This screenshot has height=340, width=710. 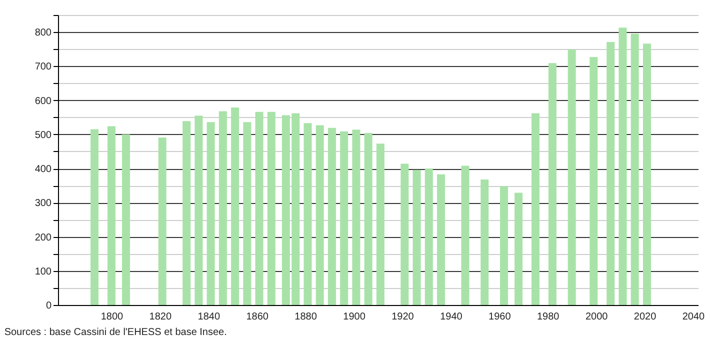 What do you see at coordinates (160, 317) in the screenshot?
I see `x-tick-label: 1820` at bounding box center [160, 317].